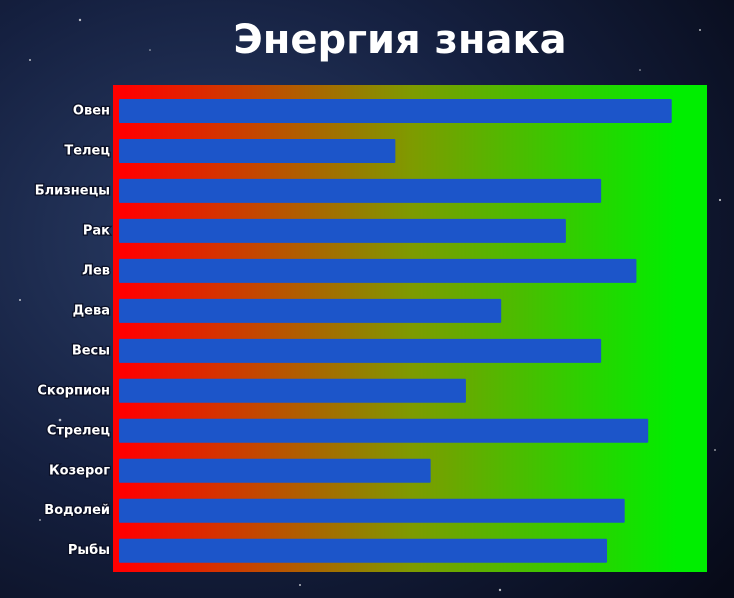 The width and height of the screenshot is (734, 598). Describe the element at coordinates (399, 40) in the screenshot. I see `chart-title: Энергия знака` at that location.